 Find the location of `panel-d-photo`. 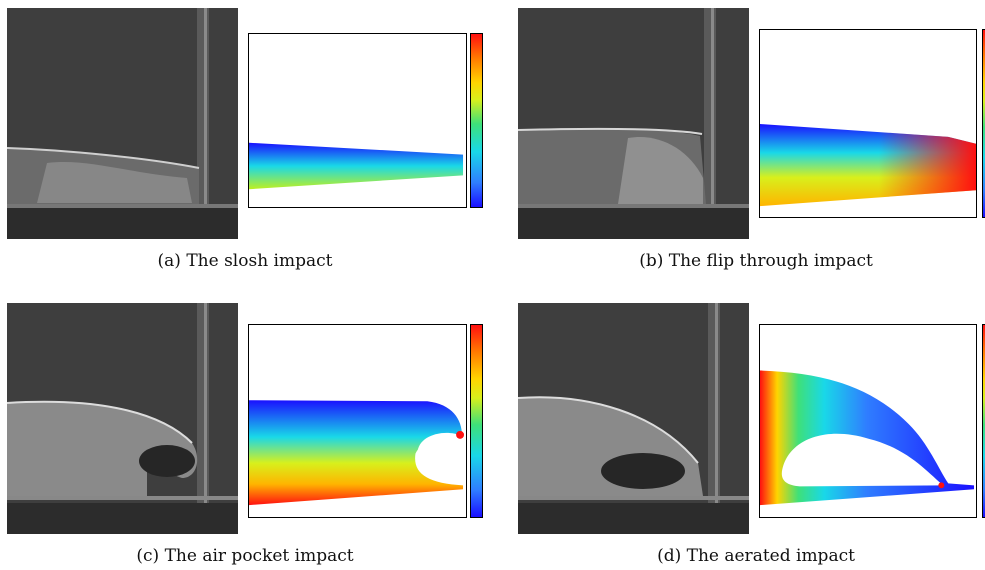

panel-d-photo is located at coordinates (633, 418).